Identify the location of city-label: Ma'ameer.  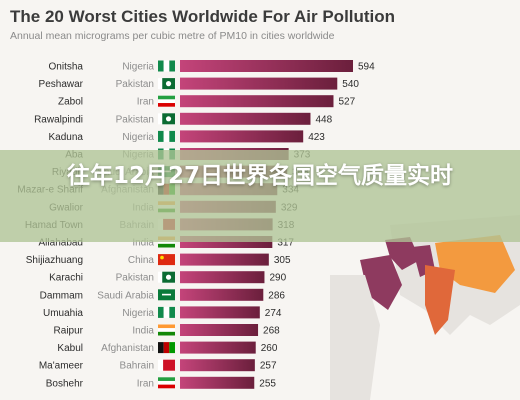
(61, 366).